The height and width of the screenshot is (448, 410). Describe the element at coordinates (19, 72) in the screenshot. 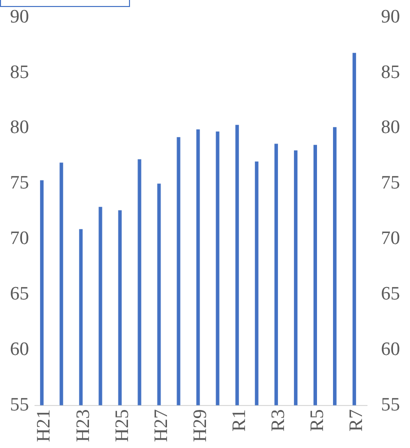

I see `y-tick-label: 85` at that location.